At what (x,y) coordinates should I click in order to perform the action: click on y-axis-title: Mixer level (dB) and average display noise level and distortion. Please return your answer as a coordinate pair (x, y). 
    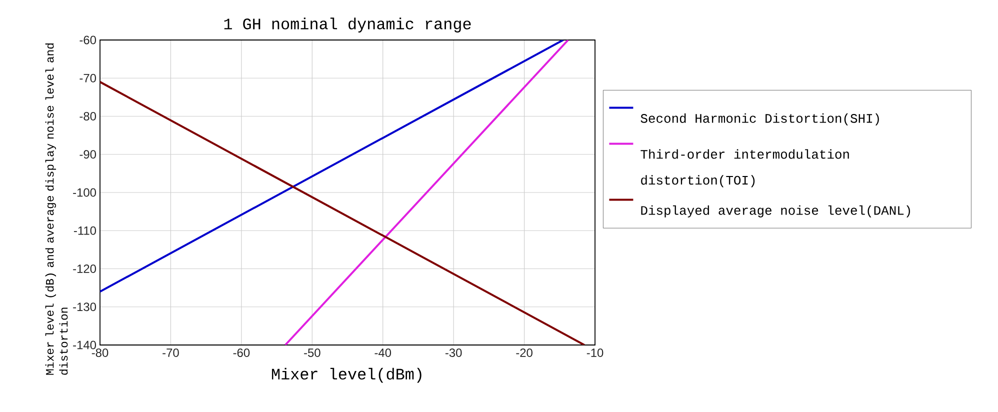
    Looking at the image, I should click on (56, 209).